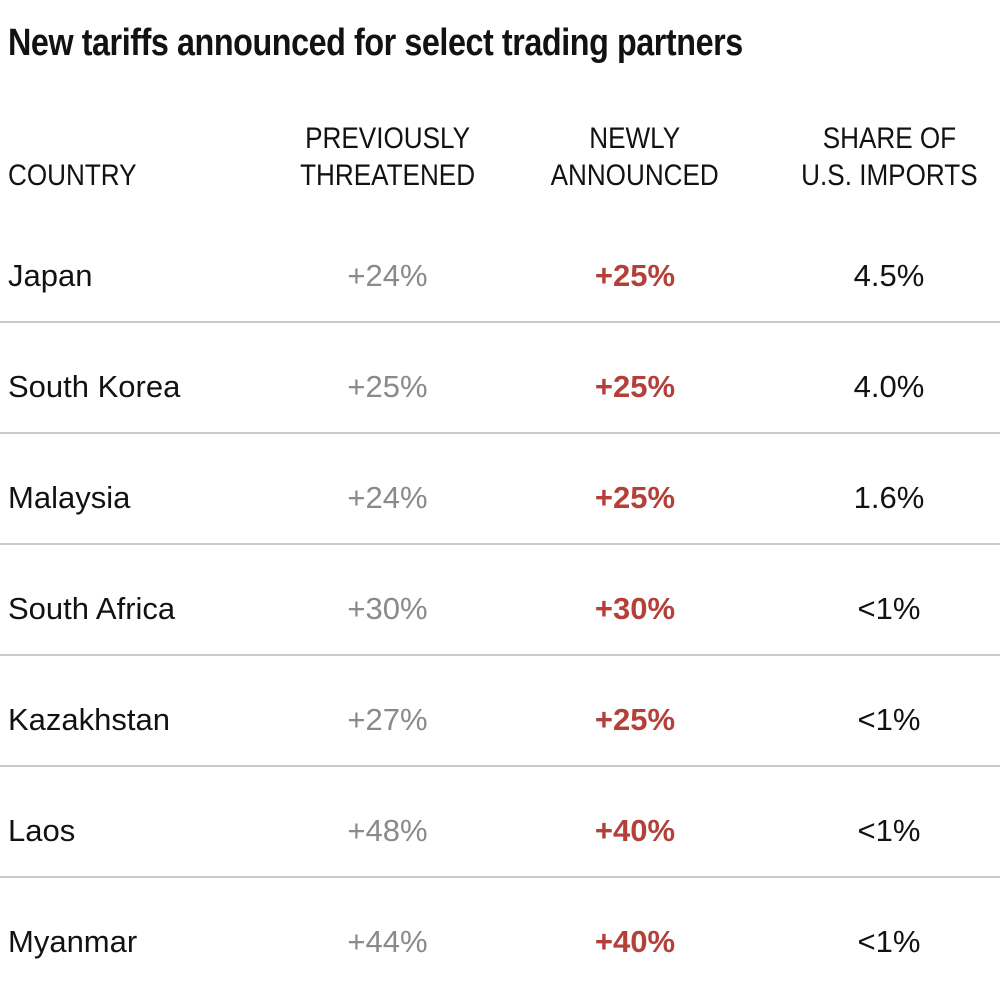 Image resolution: width=1000 pixels, height=1000 pixels. Describe the element at coordinates (89, 719) in the screenshot. I see `country-cell: Kazakhstan` at that location.